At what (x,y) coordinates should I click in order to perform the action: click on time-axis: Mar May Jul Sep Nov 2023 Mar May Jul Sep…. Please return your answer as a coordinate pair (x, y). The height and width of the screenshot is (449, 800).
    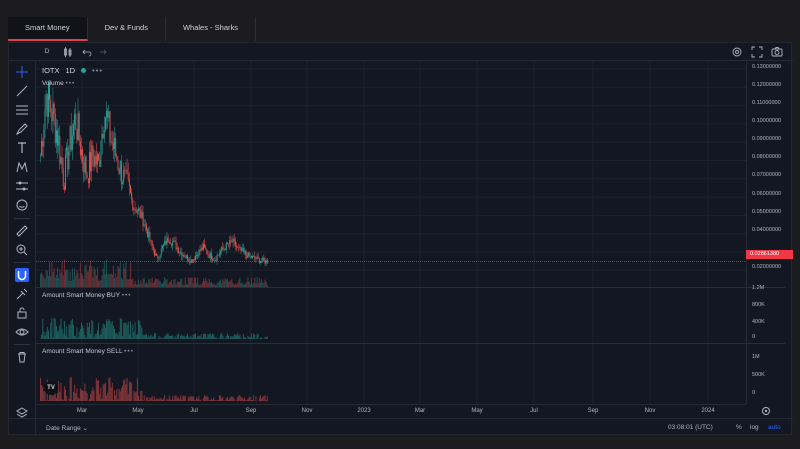
    Looking at the image, I should click on (391, 411).